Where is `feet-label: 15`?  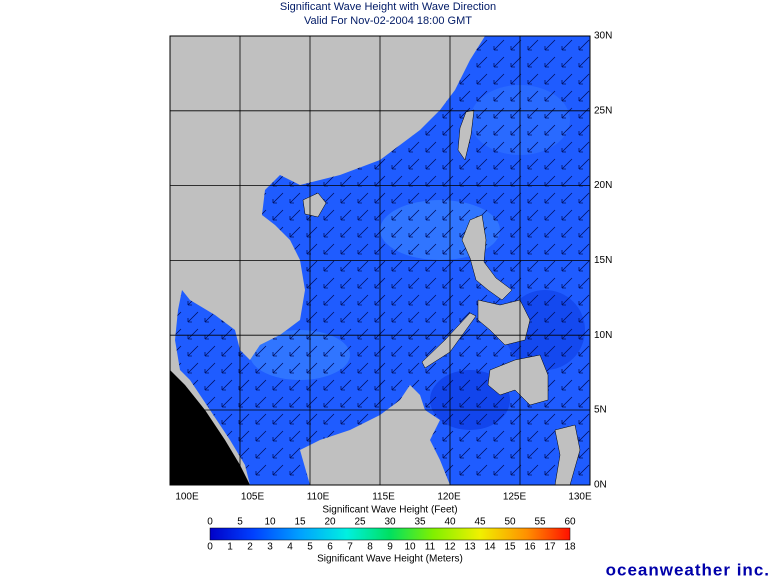 feet-label: 15 is located at coordinates (300, 522).